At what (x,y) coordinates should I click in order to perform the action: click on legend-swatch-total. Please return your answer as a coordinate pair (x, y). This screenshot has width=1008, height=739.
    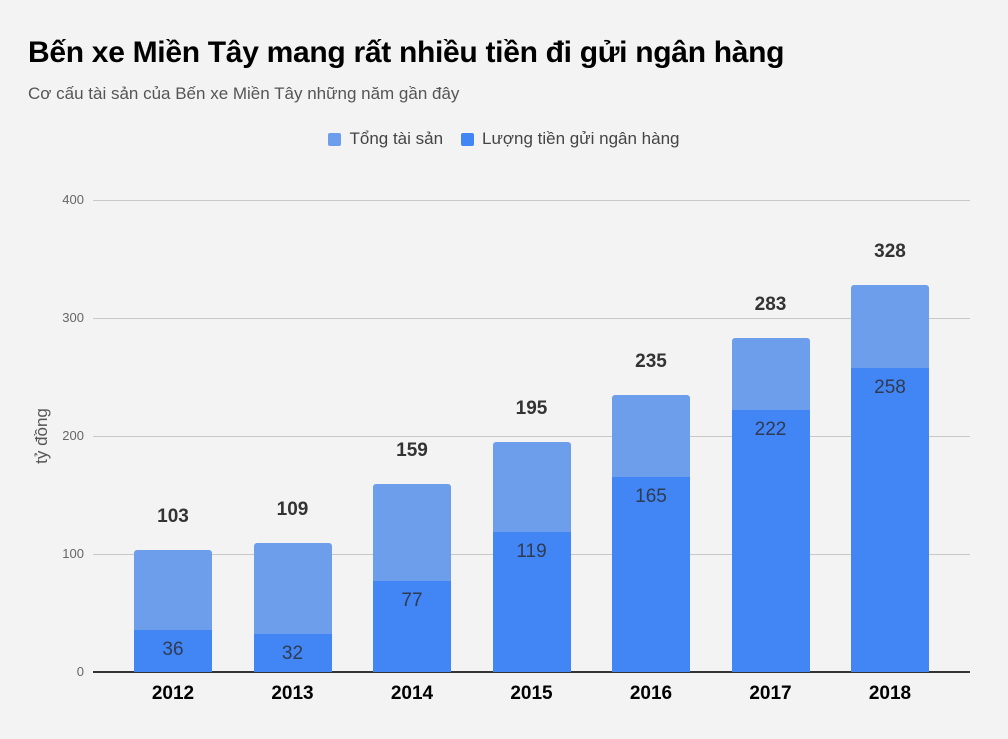
    Looking at the image, I should click on (335, 139).